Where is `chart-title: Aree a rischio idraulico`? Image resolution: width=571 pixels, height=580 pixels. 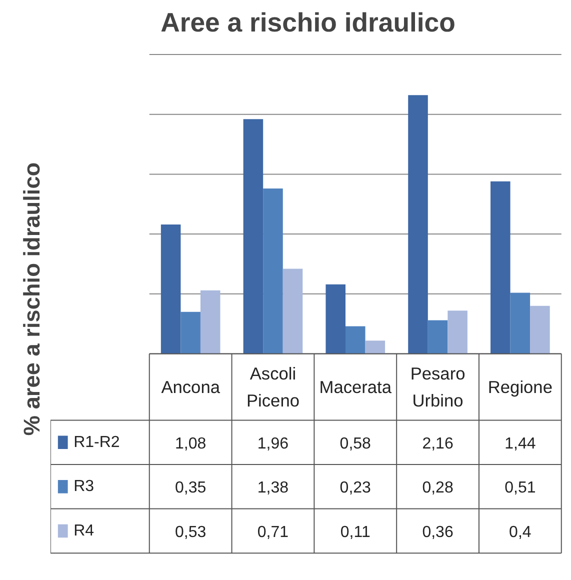
chart-title: Aree a rischio idraulico is located at coordinates (308, 23).